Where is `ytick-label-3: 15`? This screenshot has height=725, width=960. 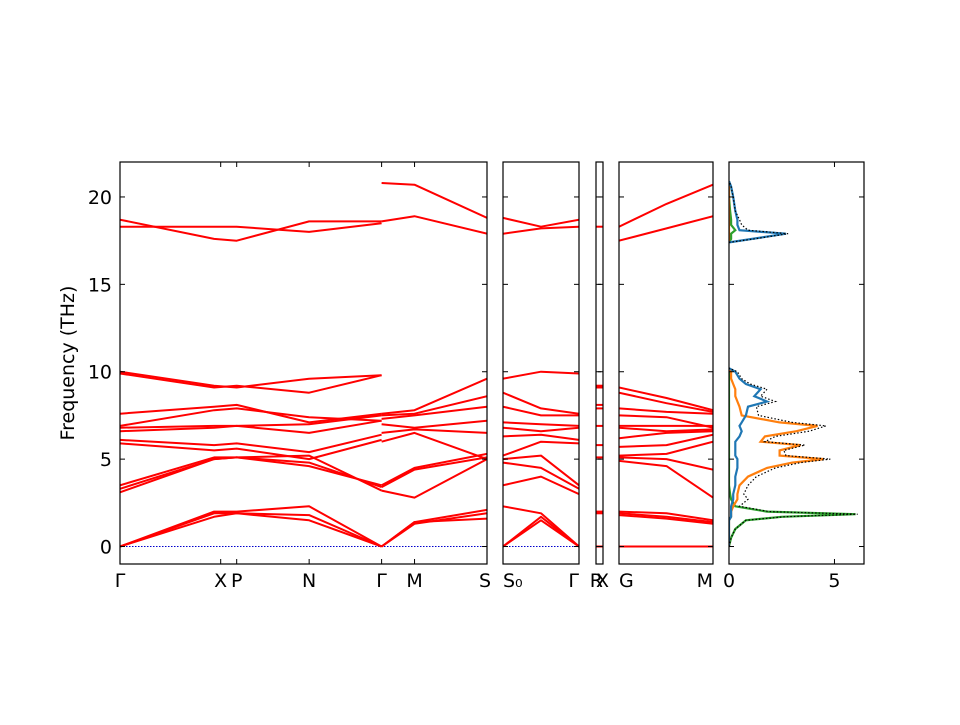
ytick-label-3: 15 is located at coordinates (100, 285).